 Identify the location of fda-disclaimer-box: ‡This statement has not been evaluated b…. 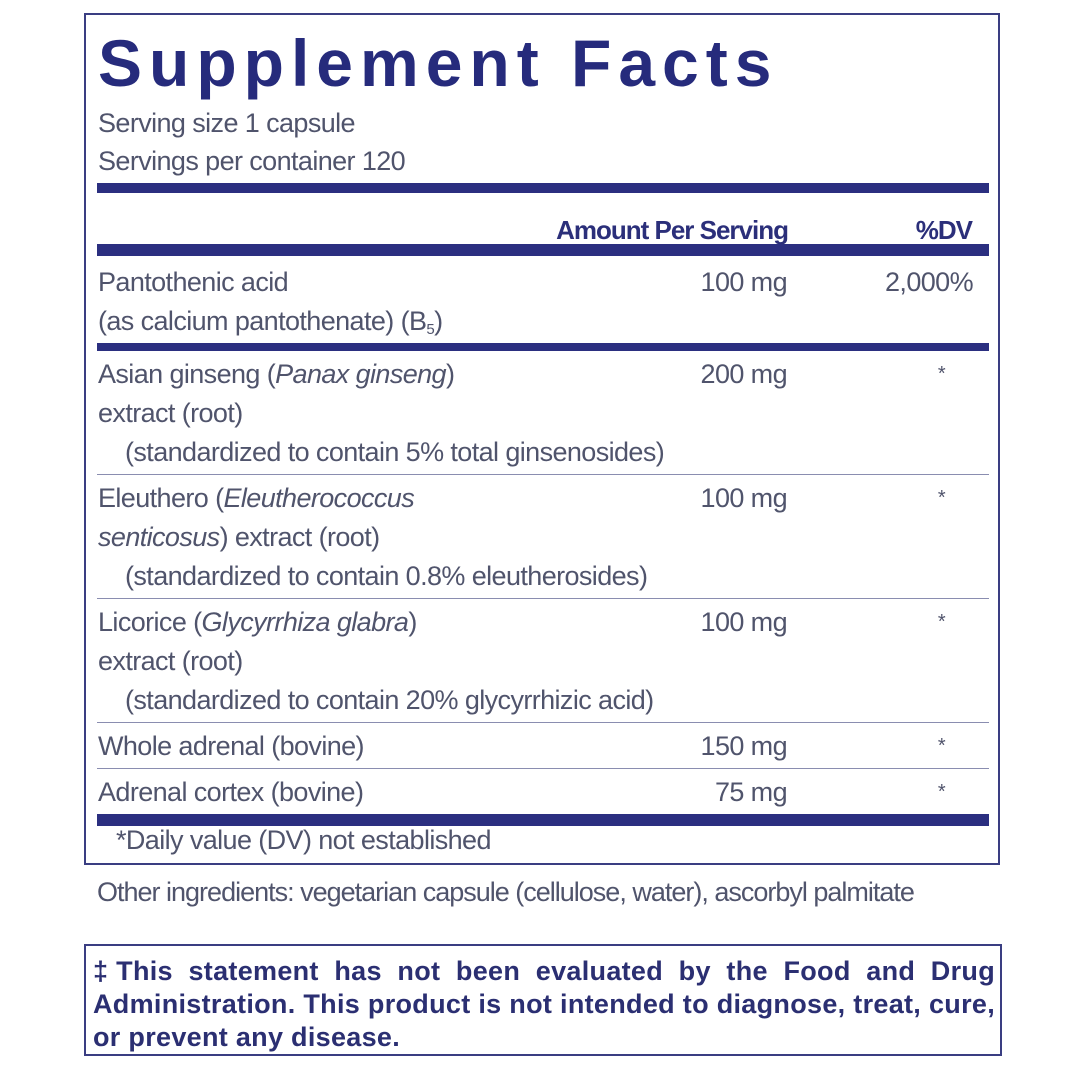
(543, 1000).